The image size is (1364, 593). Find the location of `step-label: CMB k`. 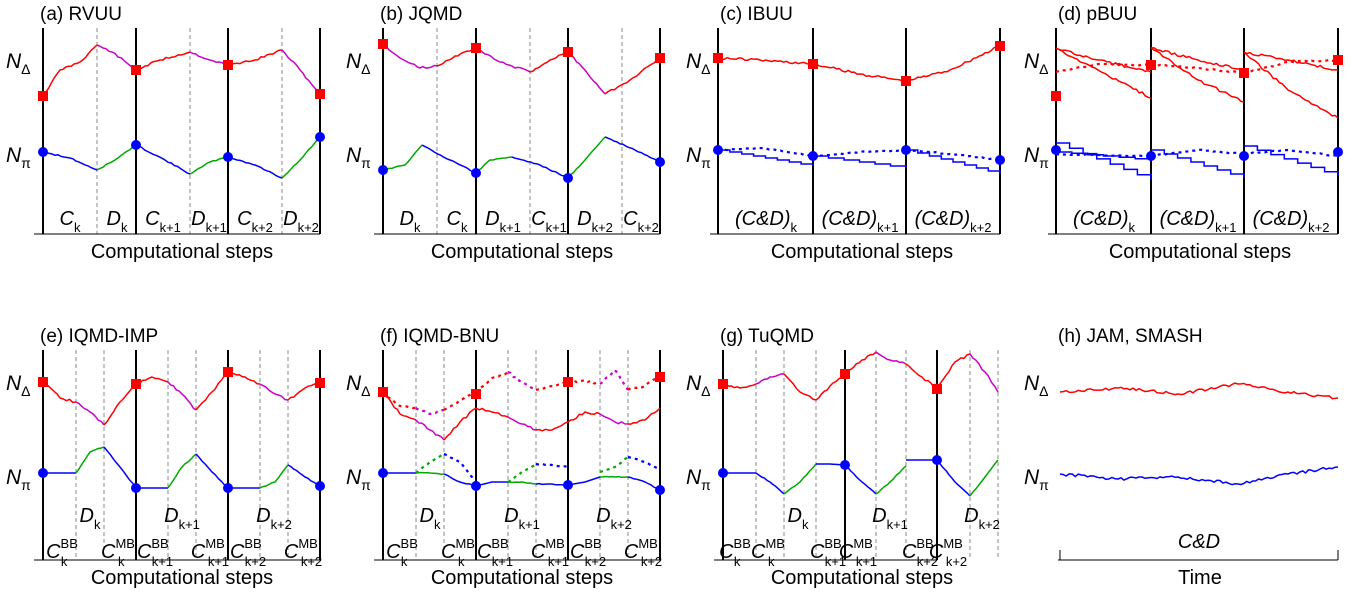

step-label: CMB k is located at coordinates (458, 552).